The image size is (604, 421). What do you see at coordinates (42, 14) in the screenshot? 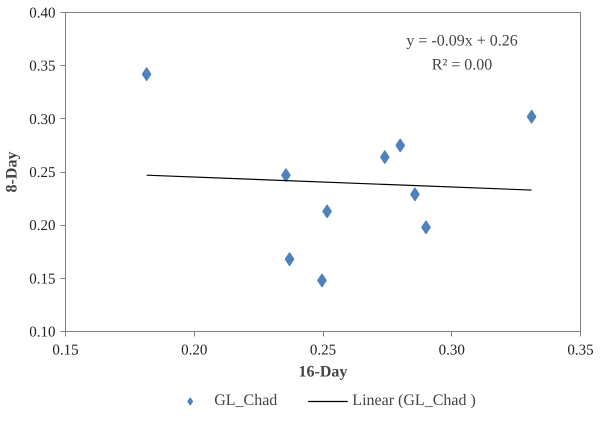
I see `y-tick-label: 0.40` at bounding box center [42, 14].